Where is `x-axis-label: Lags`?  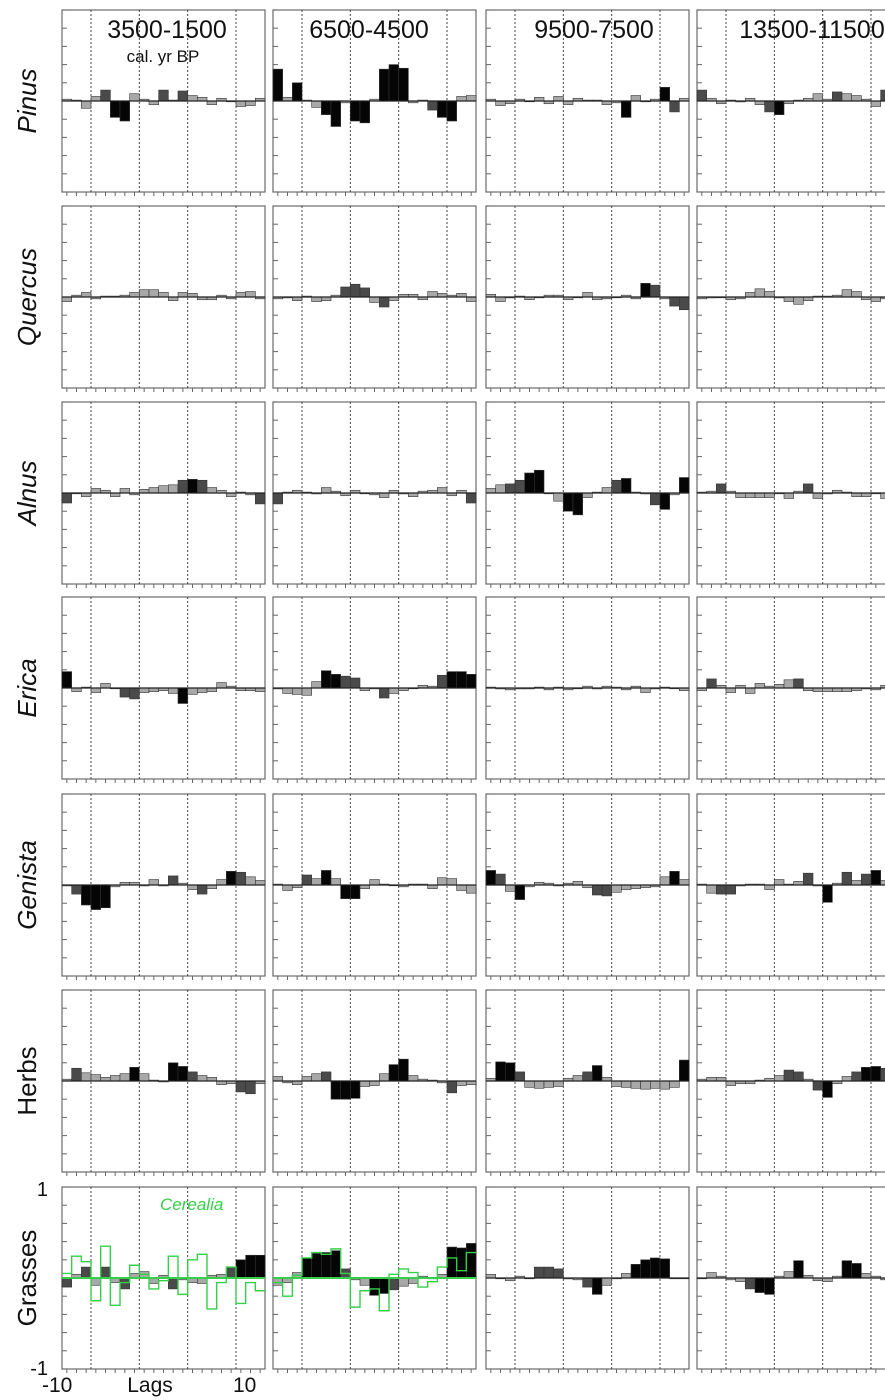
x-axis-label: Lags is located at coordinates (150, 1385).